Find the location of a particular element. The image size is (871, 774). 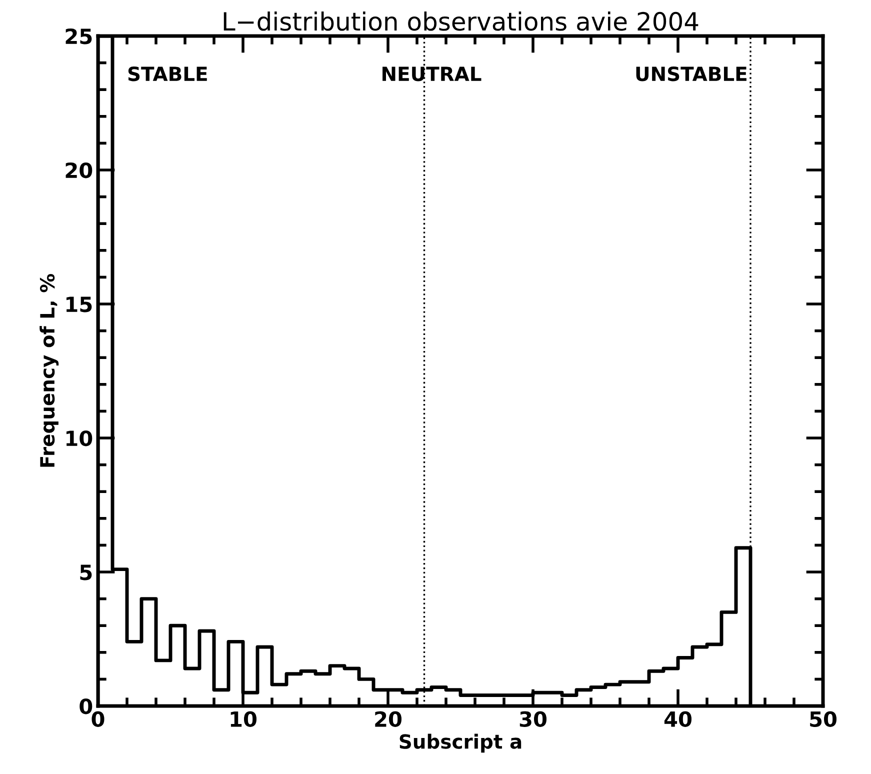

y-tick-label: 20 is located at coordinates (79, 170).